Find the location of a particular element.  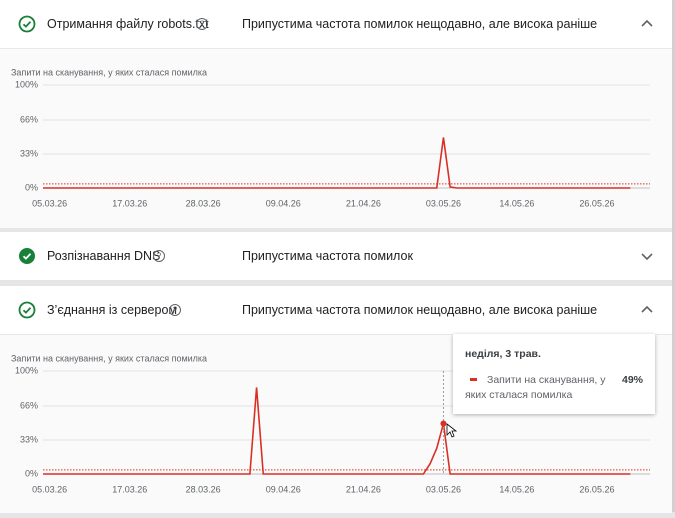

tooltip-value: 49% is located at coordinates (632, 380).